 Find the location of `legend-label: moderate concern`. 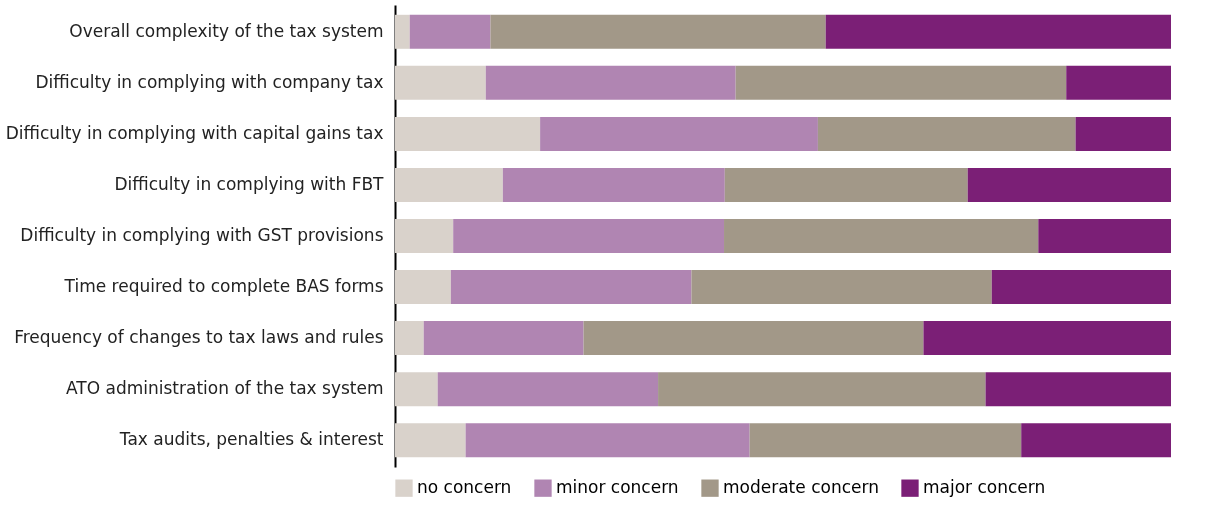

legend-label: moderate concern is located at coordinates (801, 487).